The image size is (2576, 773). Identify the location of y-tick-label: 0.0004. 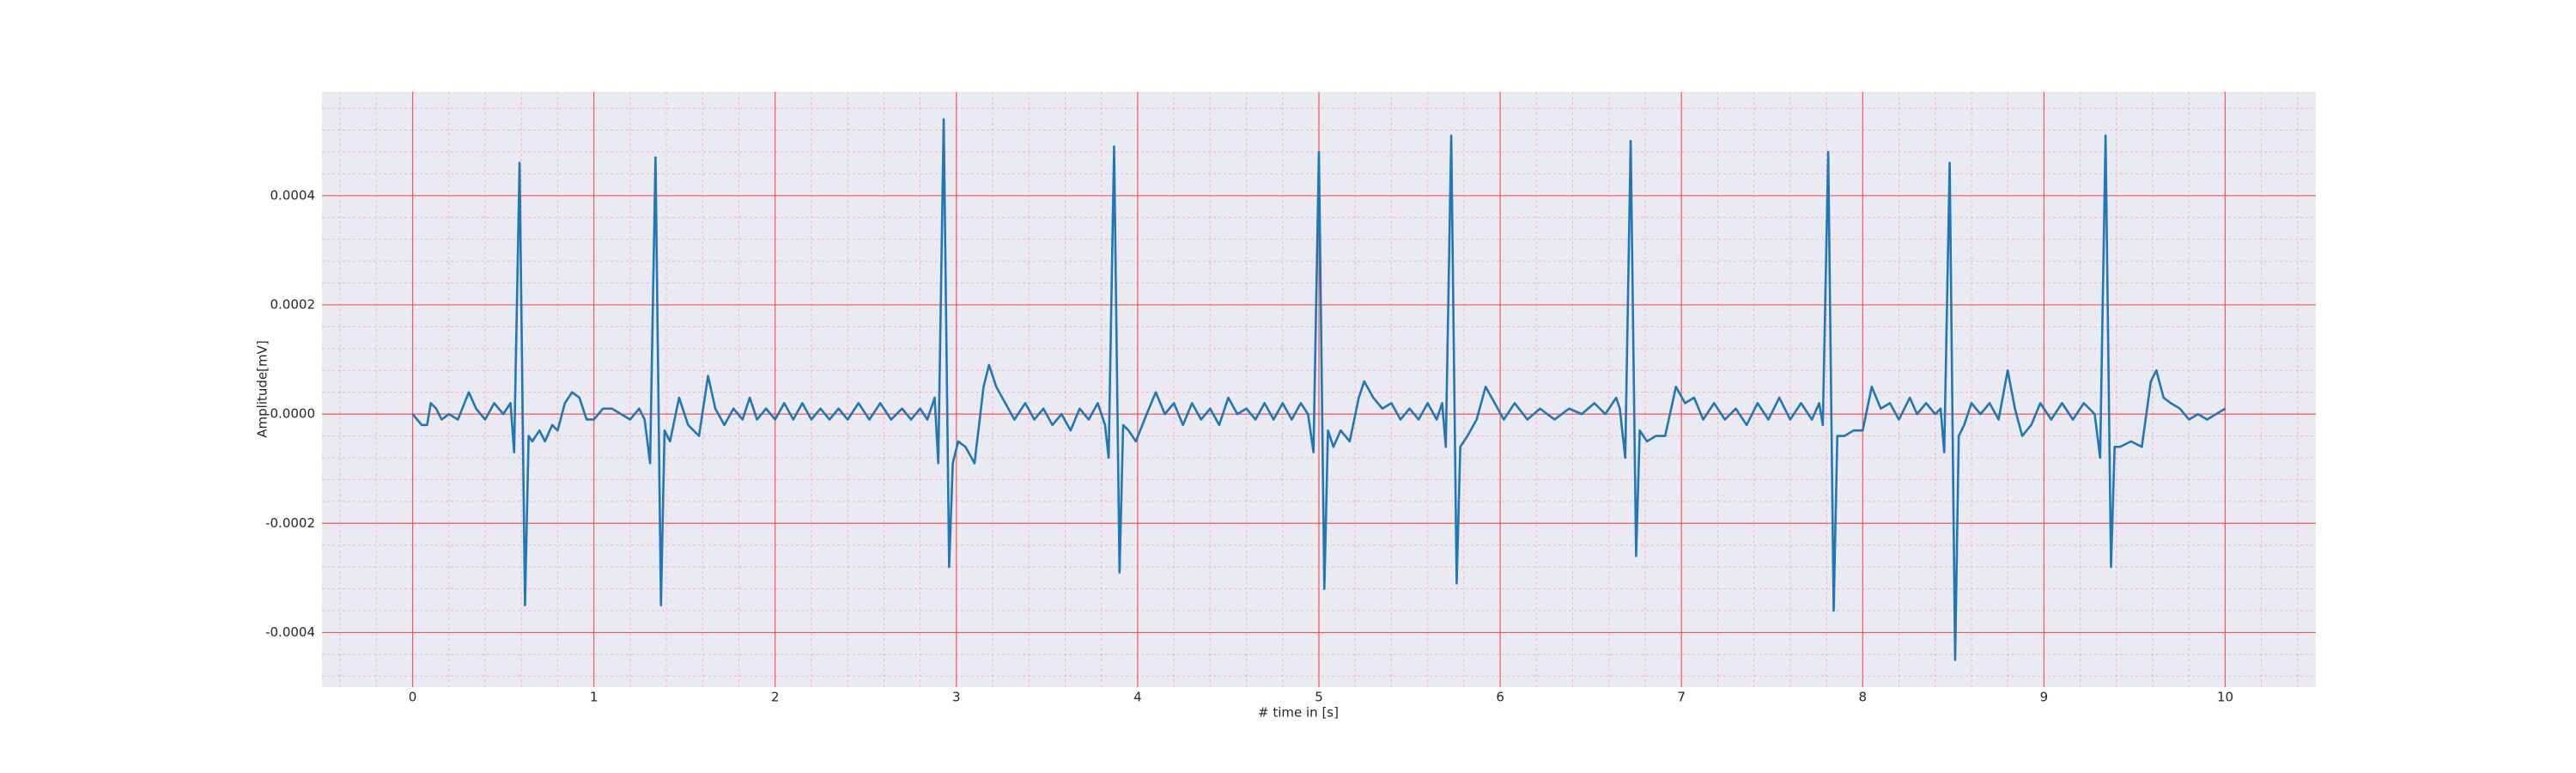
(293, 195).